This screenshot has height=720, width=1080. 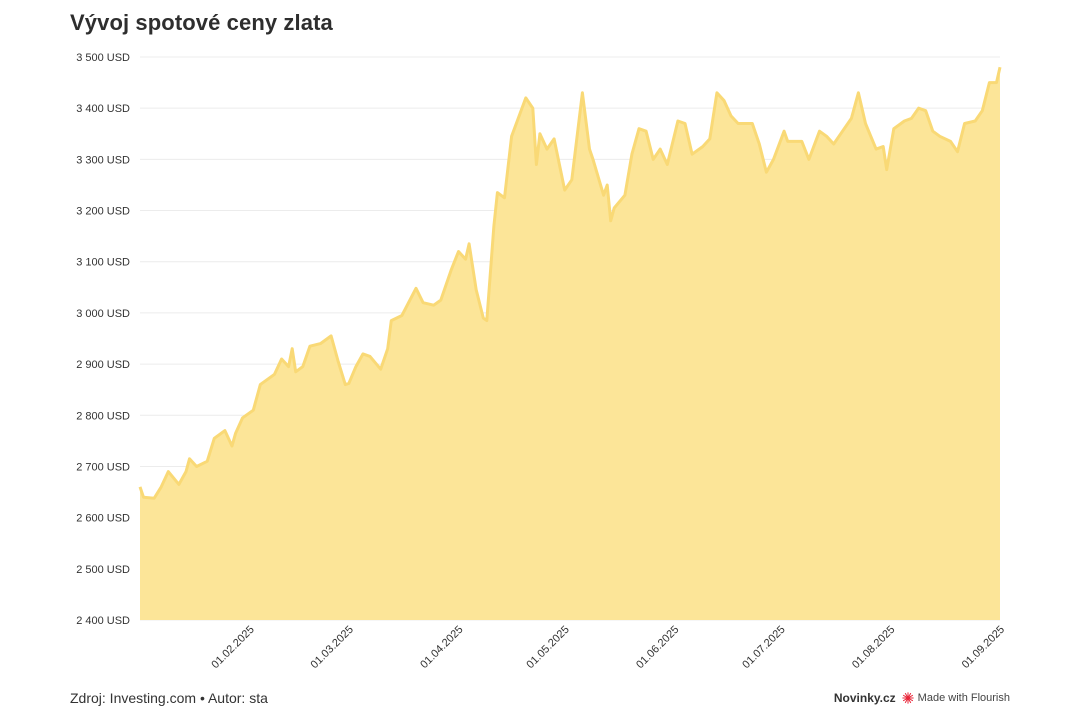 What do you see at coordinates (441, 647) in the screenshot?
I see `x-tick-label: 01.04.2025` at bounding box center [441, 647].